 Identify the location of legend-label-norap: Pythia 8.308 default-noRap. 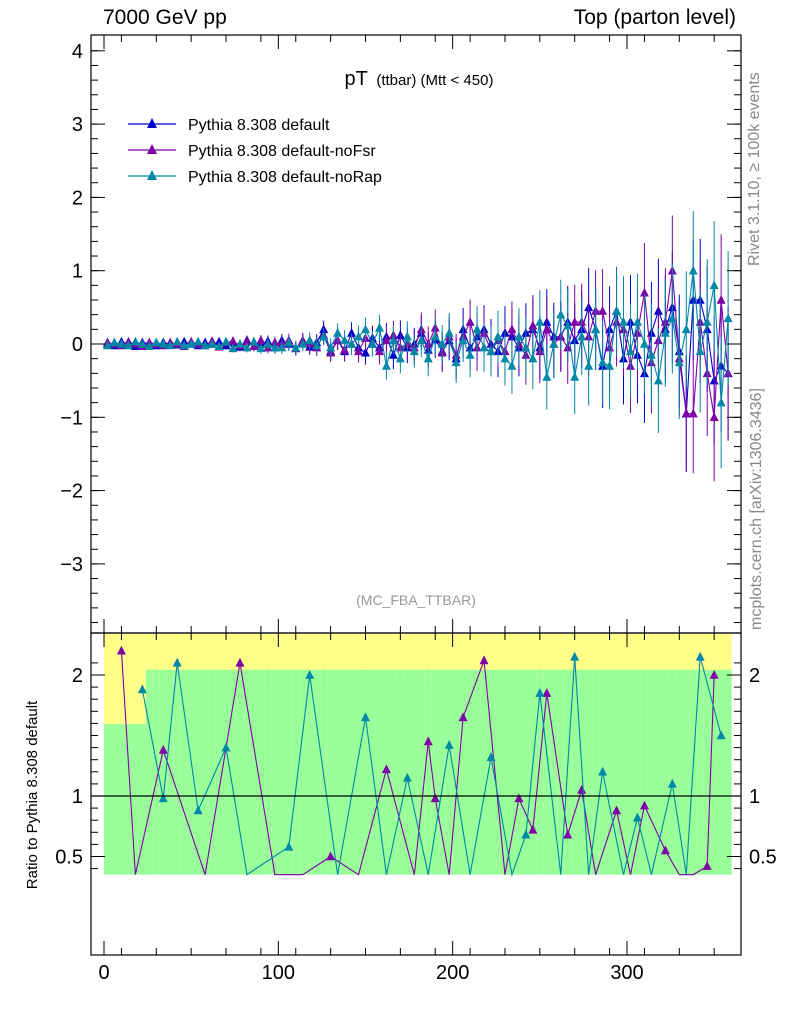
(285, 177).